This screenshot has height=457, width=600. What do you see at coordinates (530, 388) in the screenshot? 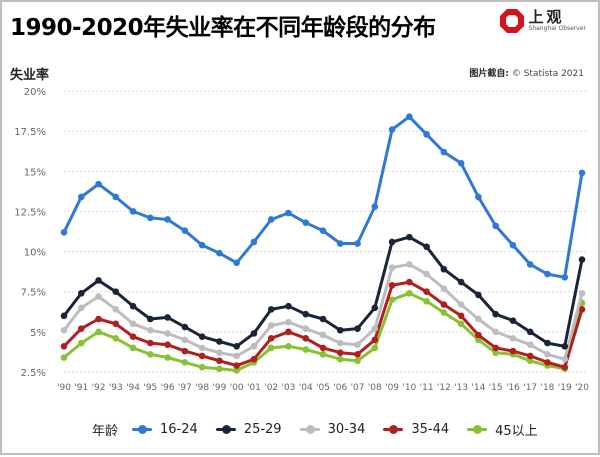
I see `x-tick-label: '17` at bounding box center [530, 388].